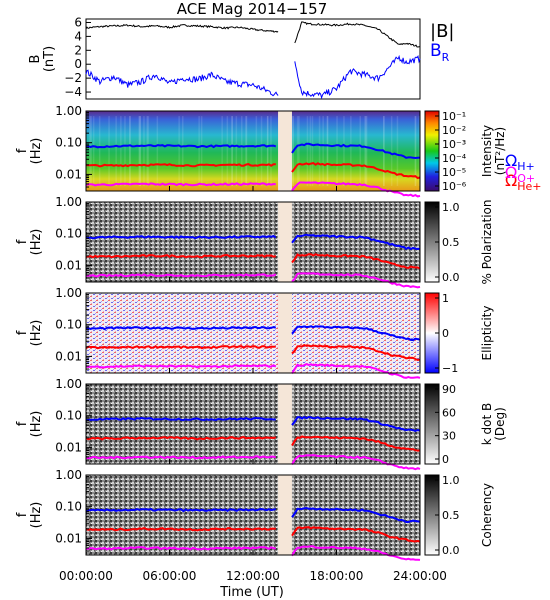 The image size is (550, 600). Describe the element at coordinates (36, 333) in the screenshot. I see `panel-ellipticity-ylabel-unit: (Hz)` at that location.